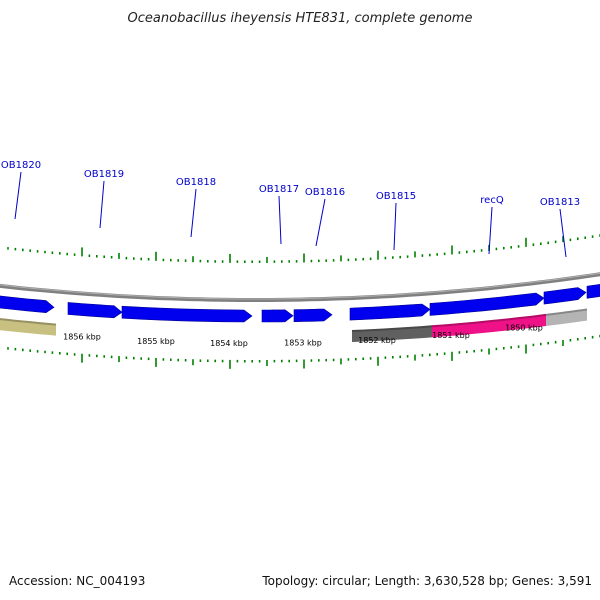 This screenshot has height=600, width=600. What do you see at coordinates (451, 335) in the screenshot?
I see `scale-label: 1851 kbp` at bounding box center [451, 335].